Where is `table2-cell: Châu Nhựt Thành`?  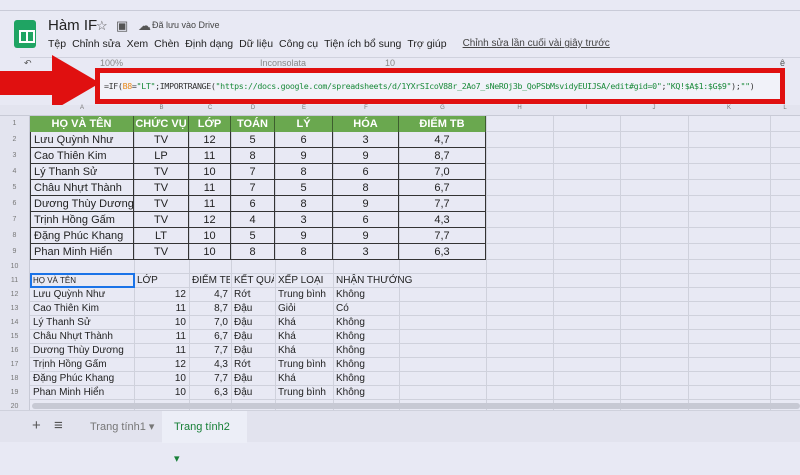
table2-cell: Châu Nhựt Thành is located at coordinates (73, 336).